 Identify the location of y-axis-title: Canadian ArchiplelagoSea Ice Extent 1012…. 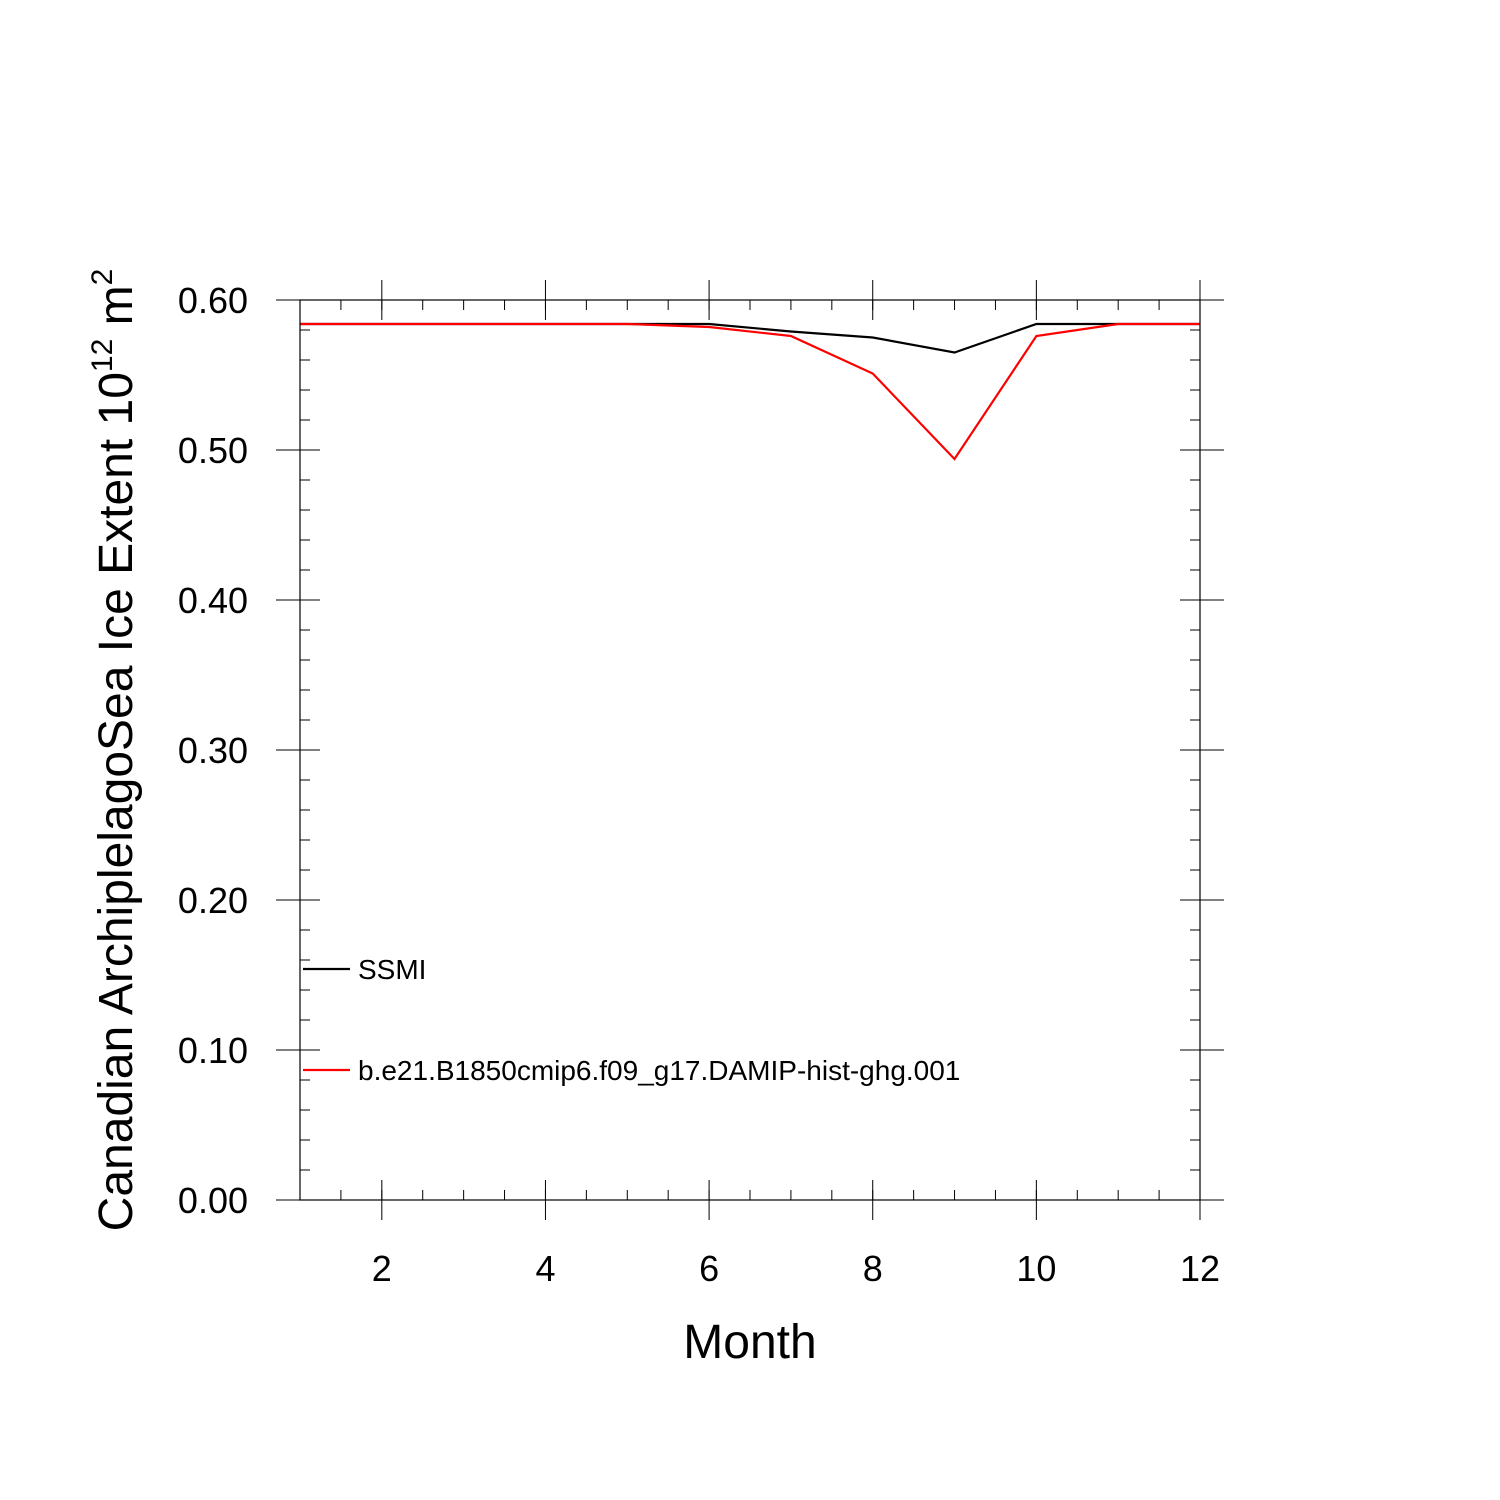
(114, 750).